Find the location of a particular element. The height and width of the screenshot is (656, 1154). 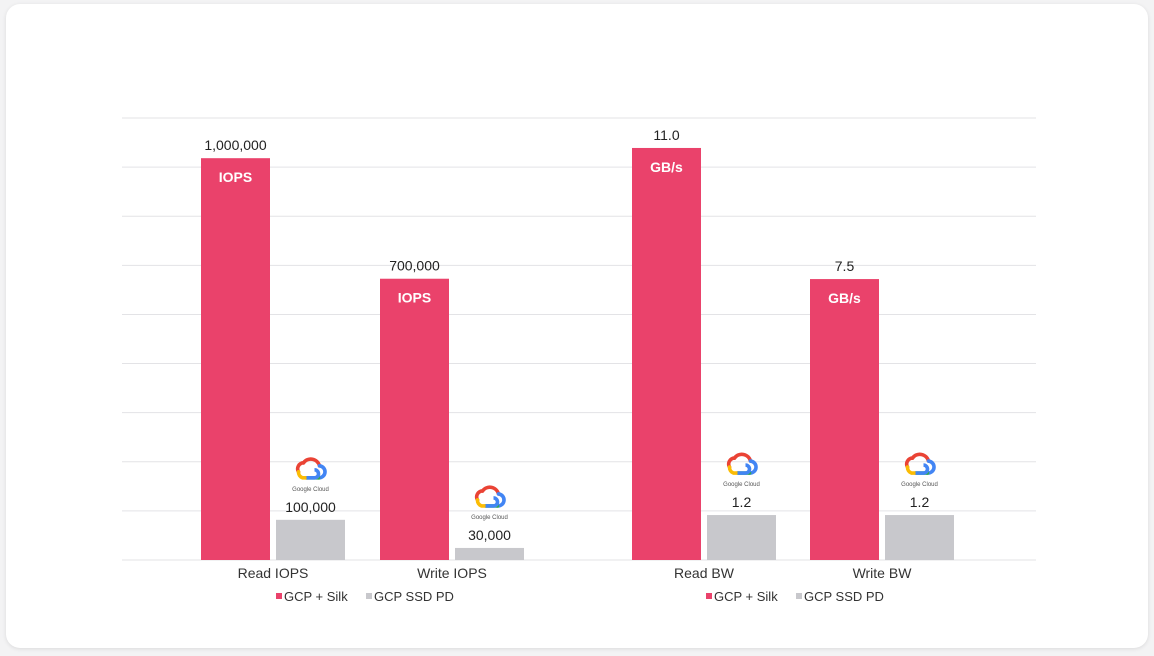

legends: GCP + Silk GCP SSD PD GCP + Silk GCP SSD PD is located at coordinates (580, 596).